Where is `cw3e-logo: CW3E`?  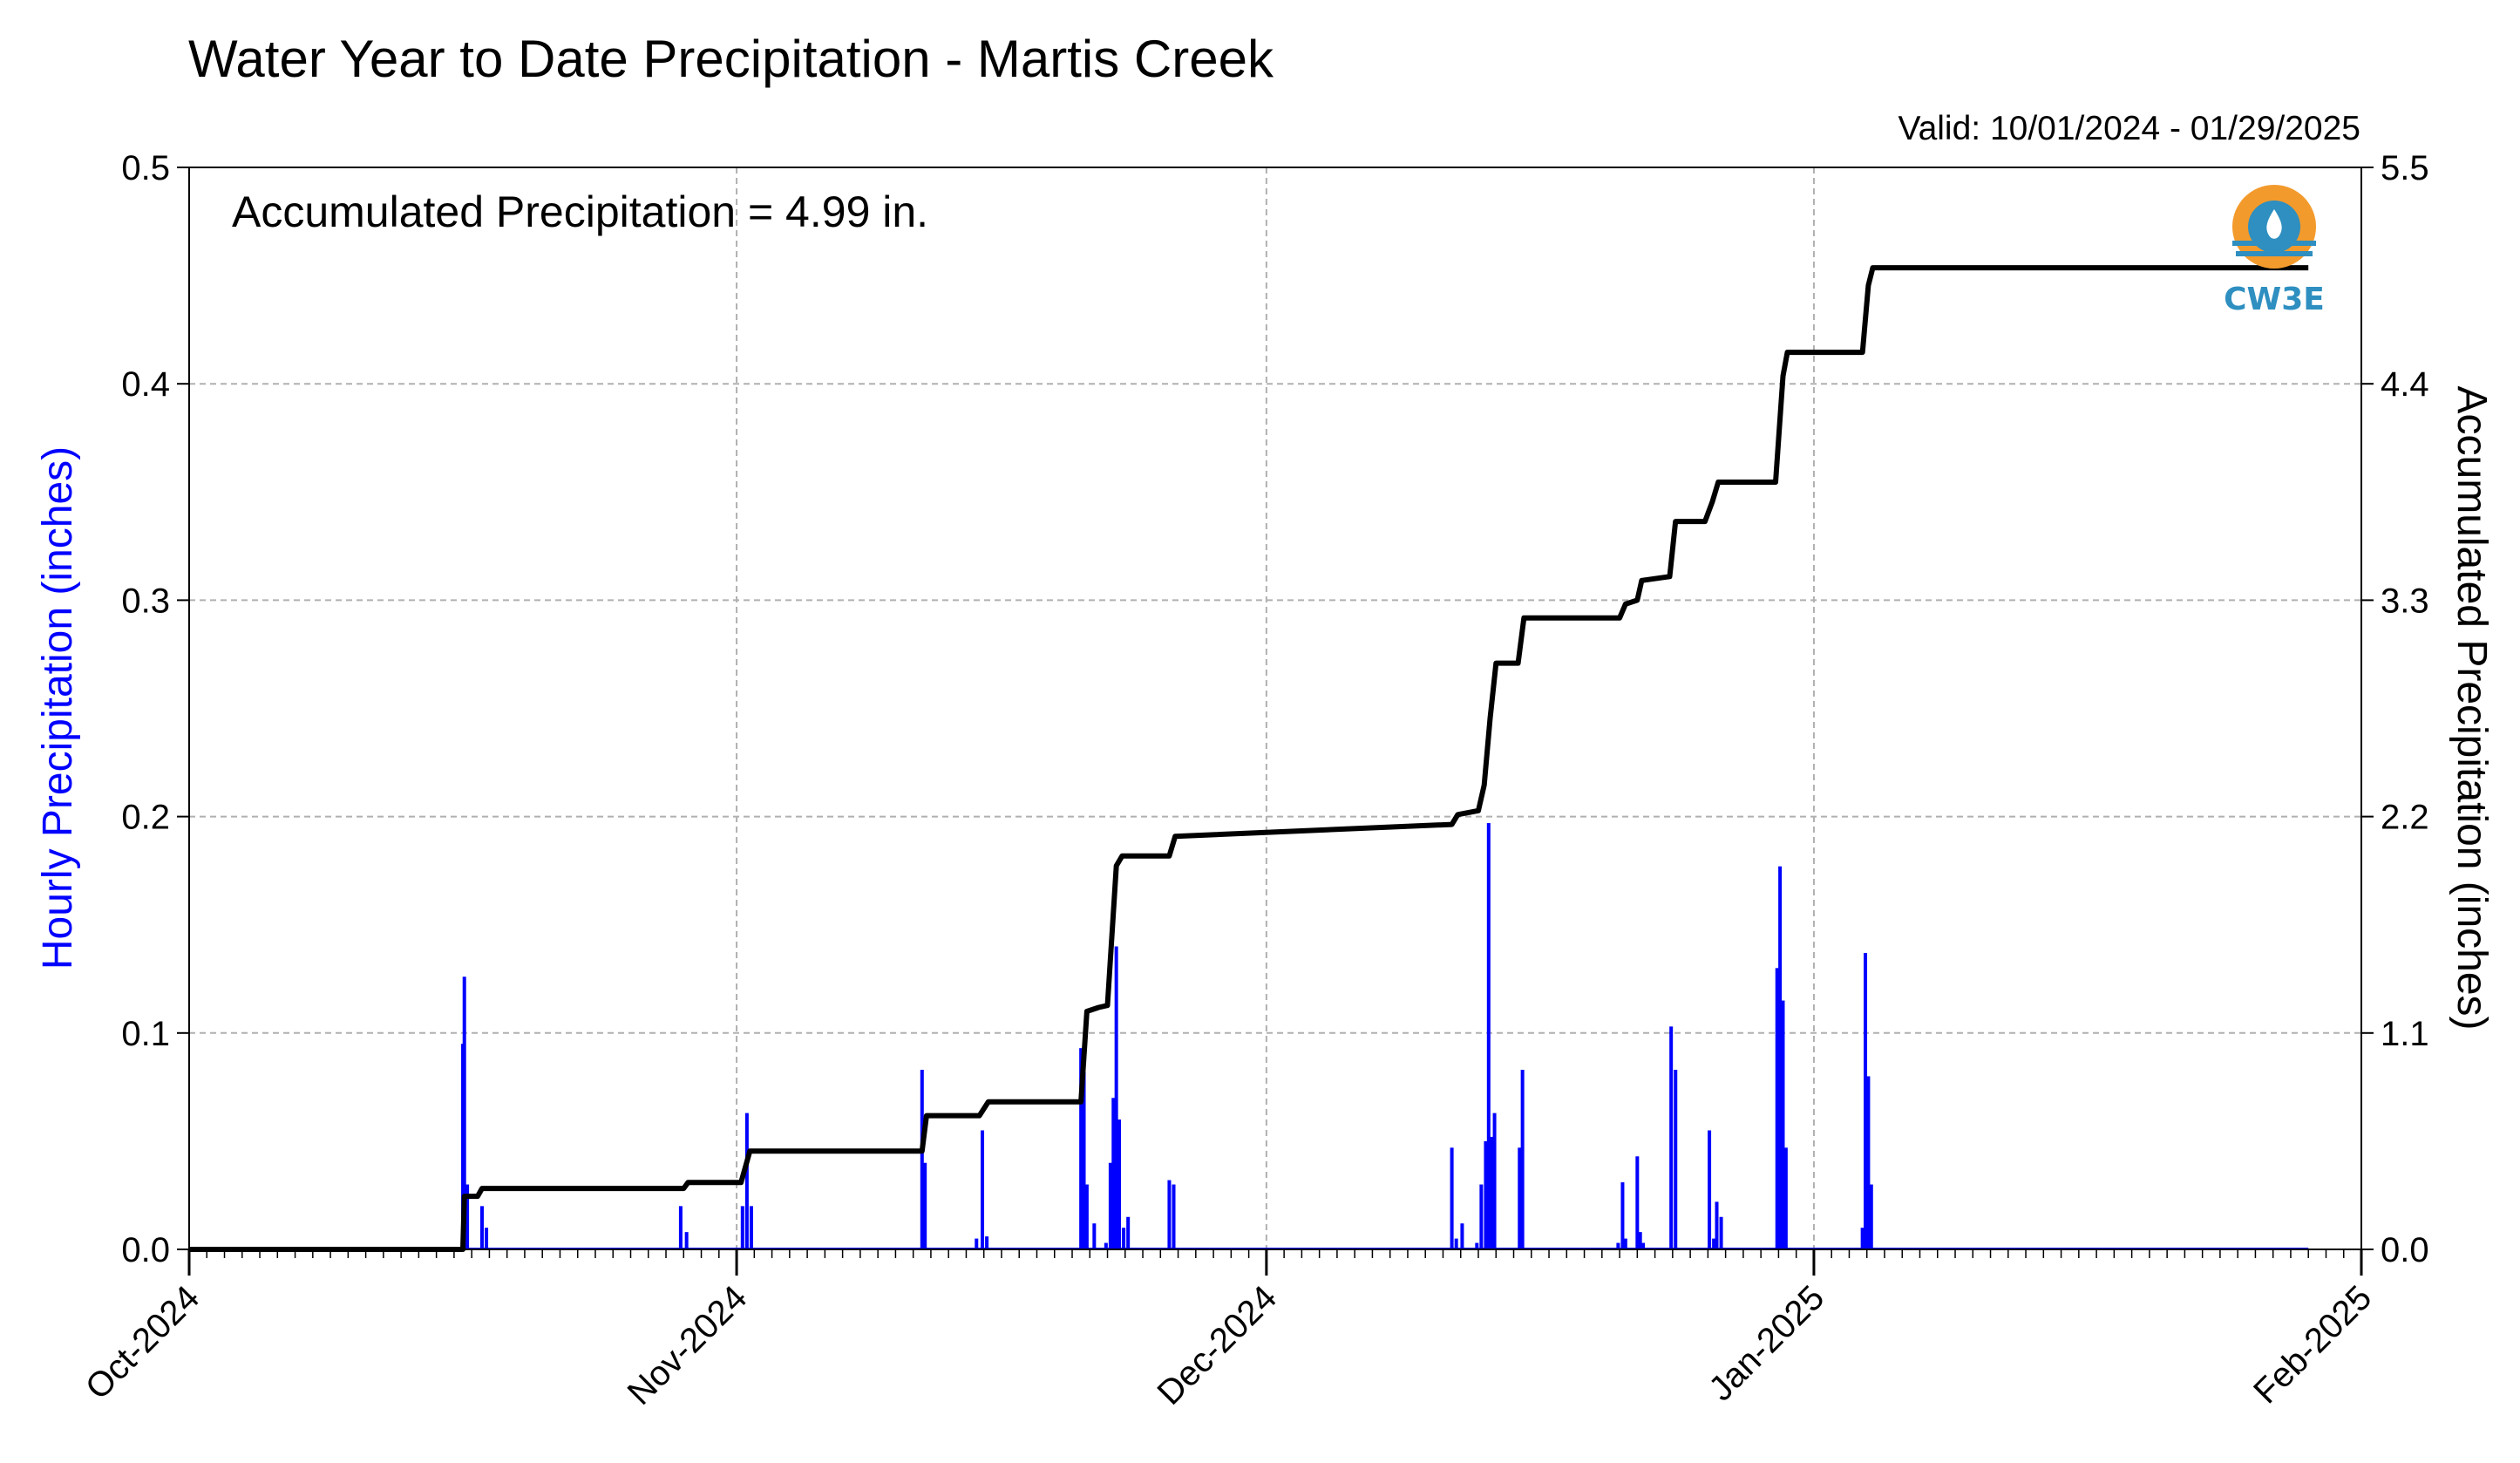
cw3e-logo: CW3E is located at coordinates (2274, 251).